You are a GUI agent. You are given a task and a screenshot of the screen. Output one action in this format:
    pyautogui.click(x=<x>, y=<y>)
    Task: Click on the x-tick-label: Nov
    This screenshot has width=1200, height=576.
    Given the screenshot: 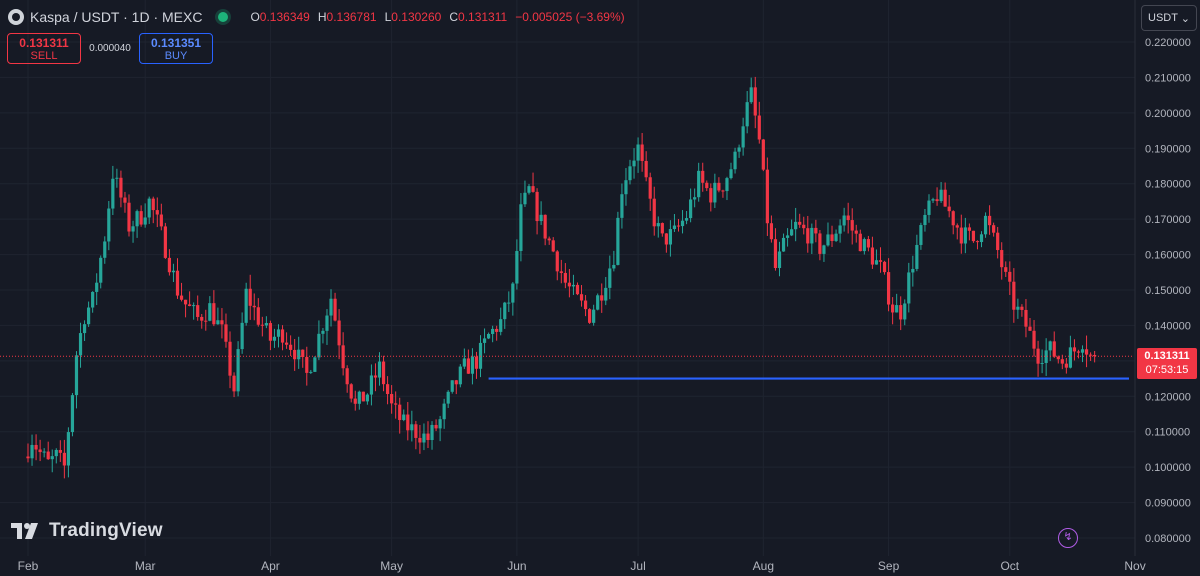 What is the action you would take?
    pyautogui.click(x=1134, y=566)
    